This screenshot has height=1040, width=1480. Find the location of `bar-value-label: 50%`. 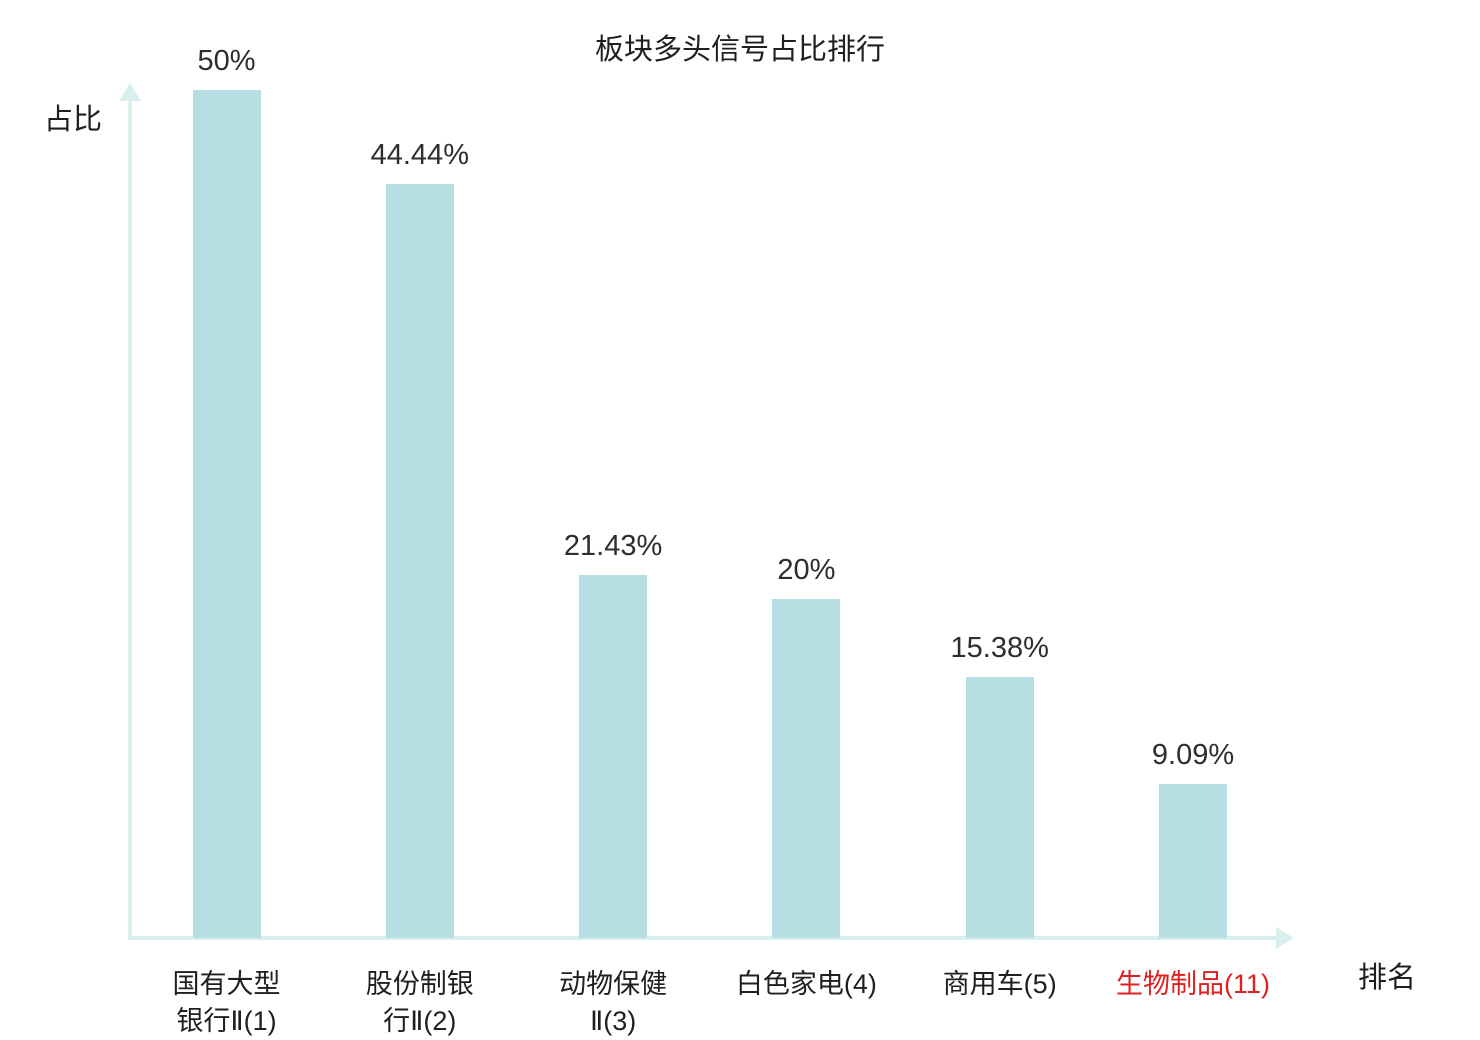

bar-value-label: 50% is located at coordinates (226, 61).